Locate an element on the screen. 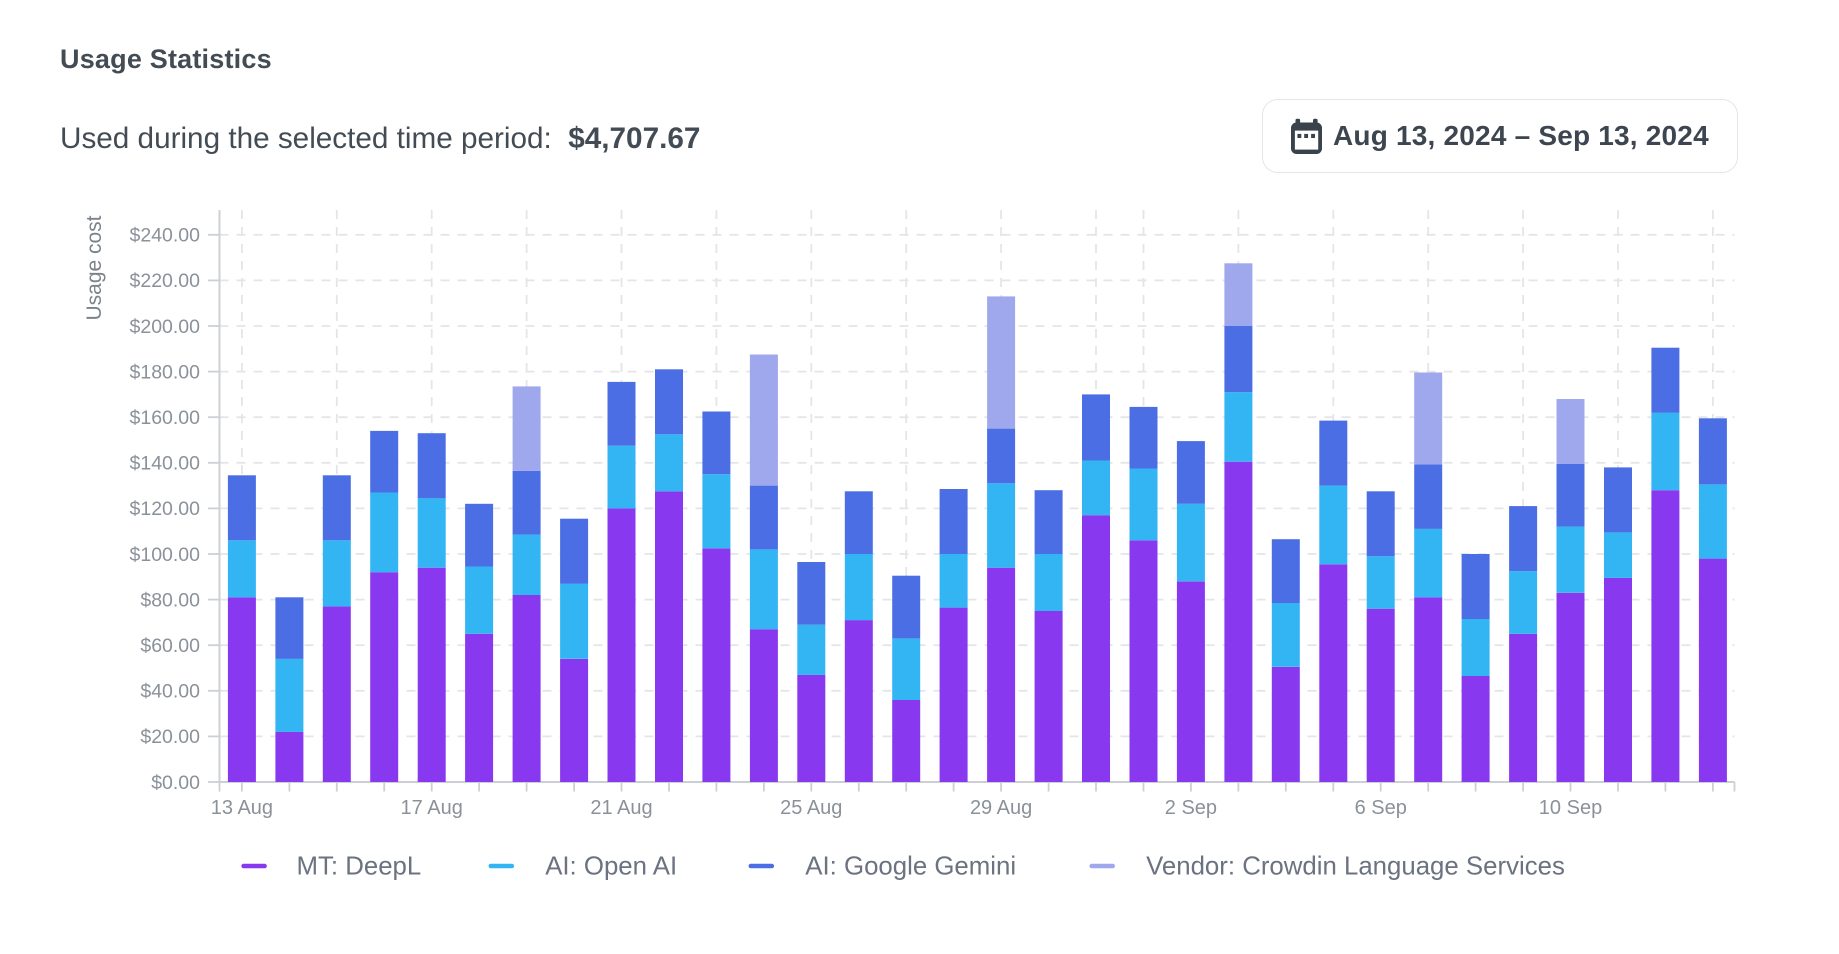 The width and height of the screenshot is (1839, 954). svg-text: 6 Sep is located at coordinates (1381, 808).